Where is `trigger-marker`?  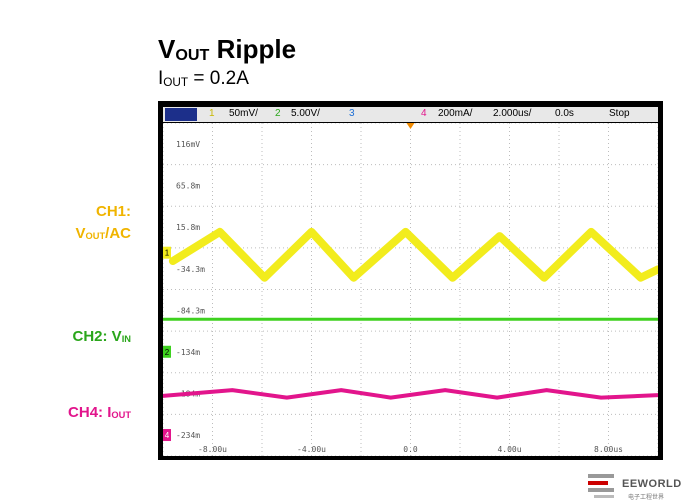
trigger-marker is located at coordinates (410, 126).